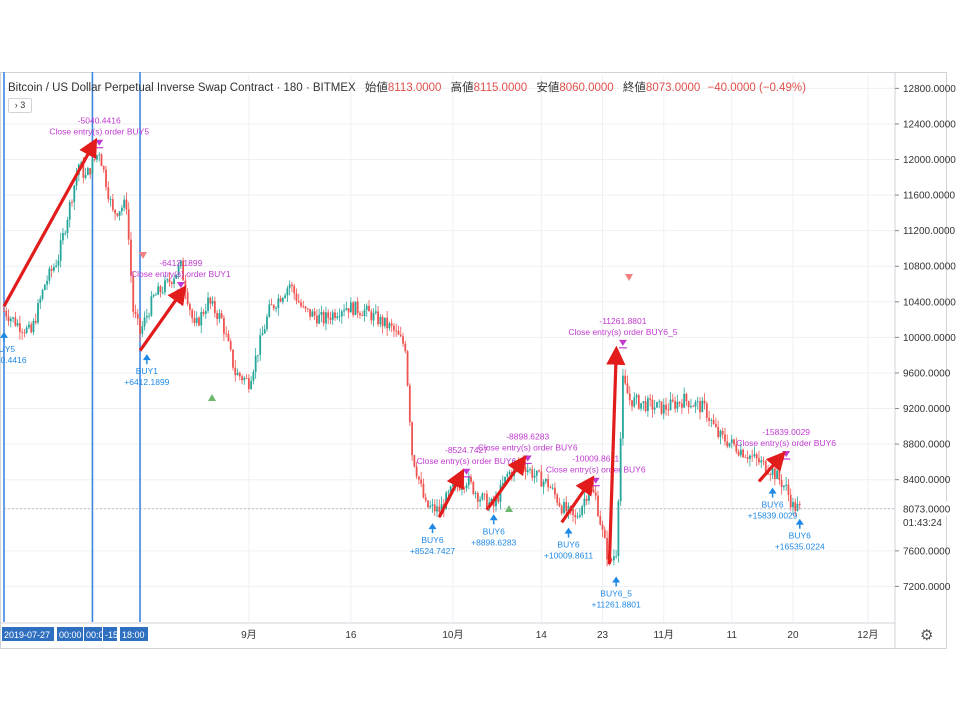 This screenshot has height=720, width=960. I want to click on time-tick-label: 12月, so click(867, 635).